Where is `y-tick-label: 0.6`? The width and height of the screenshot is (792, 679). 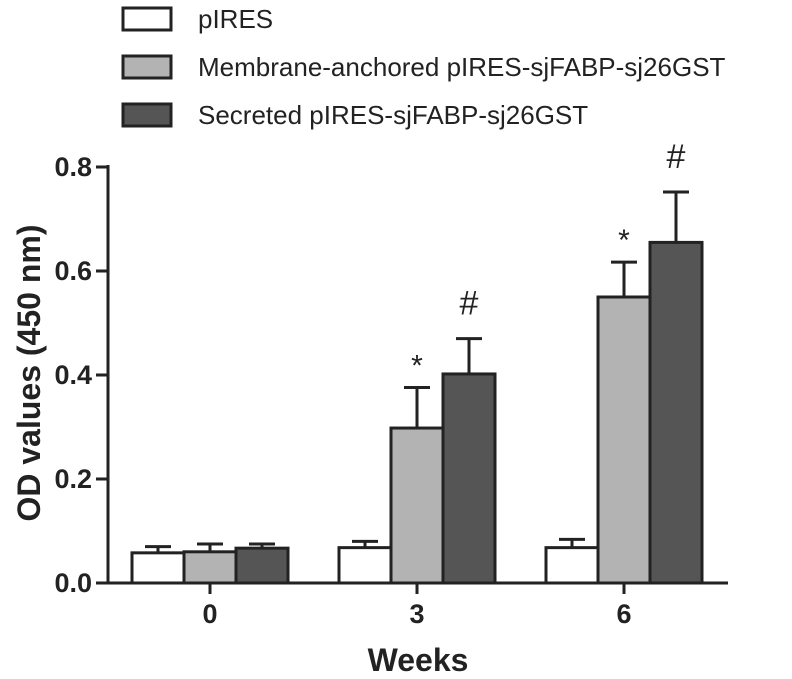 y-tick-label: 0.6 is located at coordinates (73, 271).